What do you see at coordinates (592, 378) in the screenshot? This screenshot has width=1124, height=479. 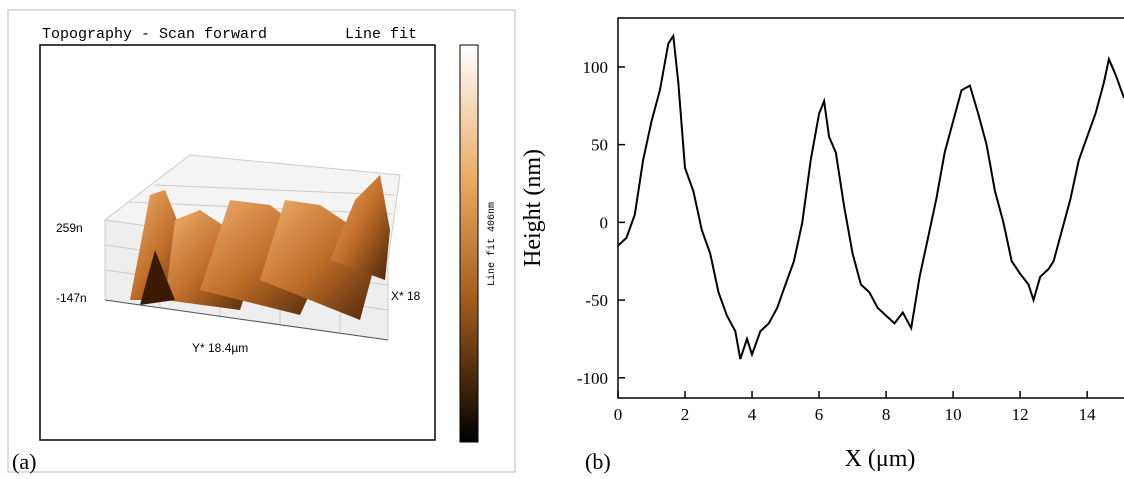 I see `y-tick-label: -100` at bounding box center [592, 378].